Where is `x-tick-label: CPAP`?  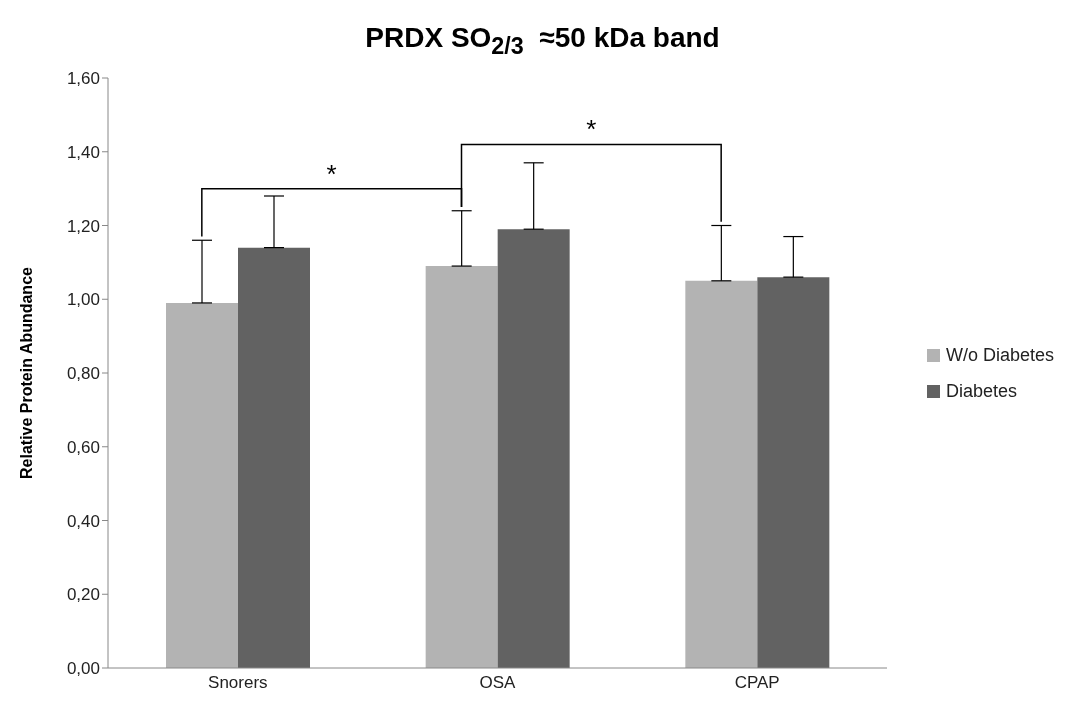
x-tick-label: CPAP is located at coordinates (757, 683).